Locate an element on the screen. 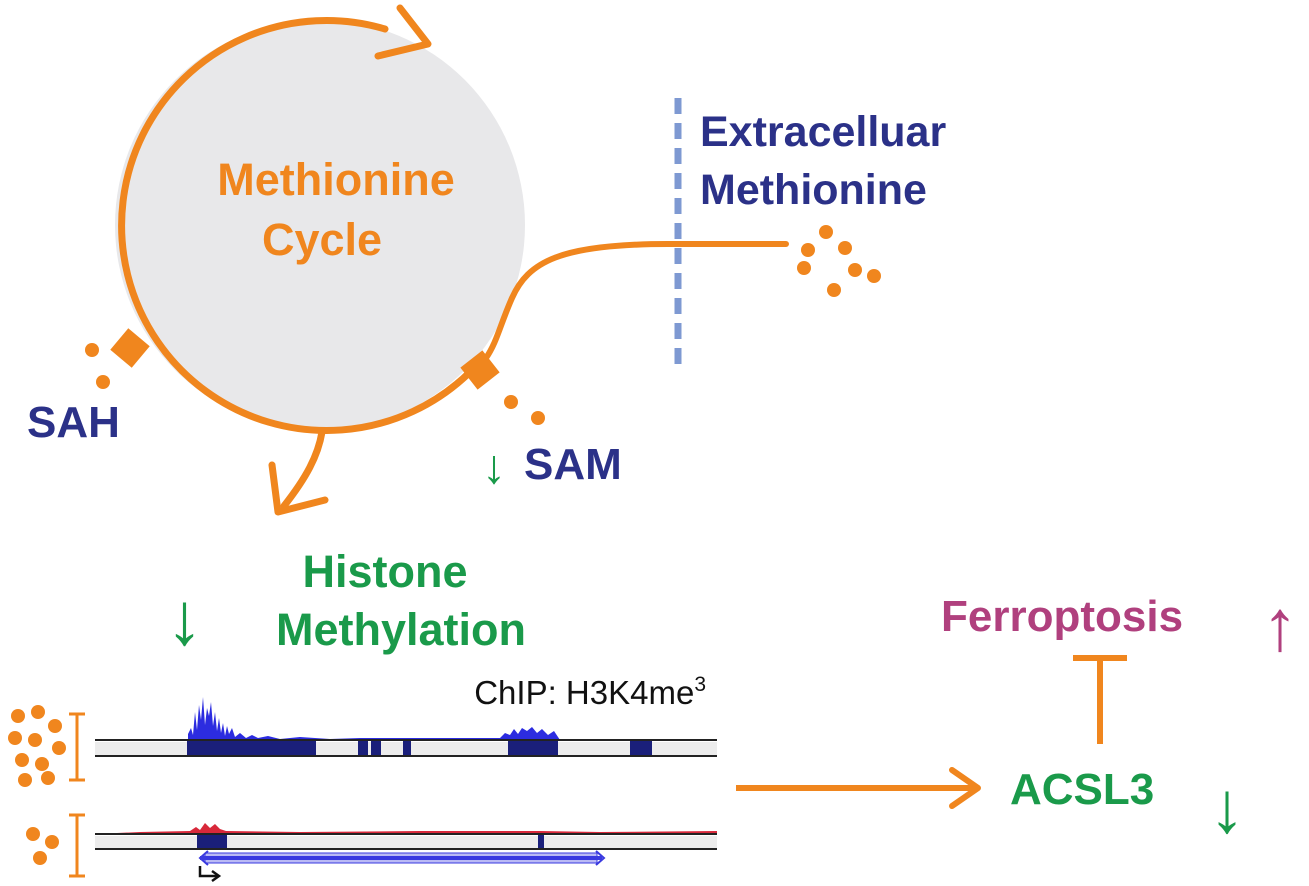 Image resolution: width=1309 pixels, height=886 pixels. high-methionine-bracket is located at coordinates (77, 747).